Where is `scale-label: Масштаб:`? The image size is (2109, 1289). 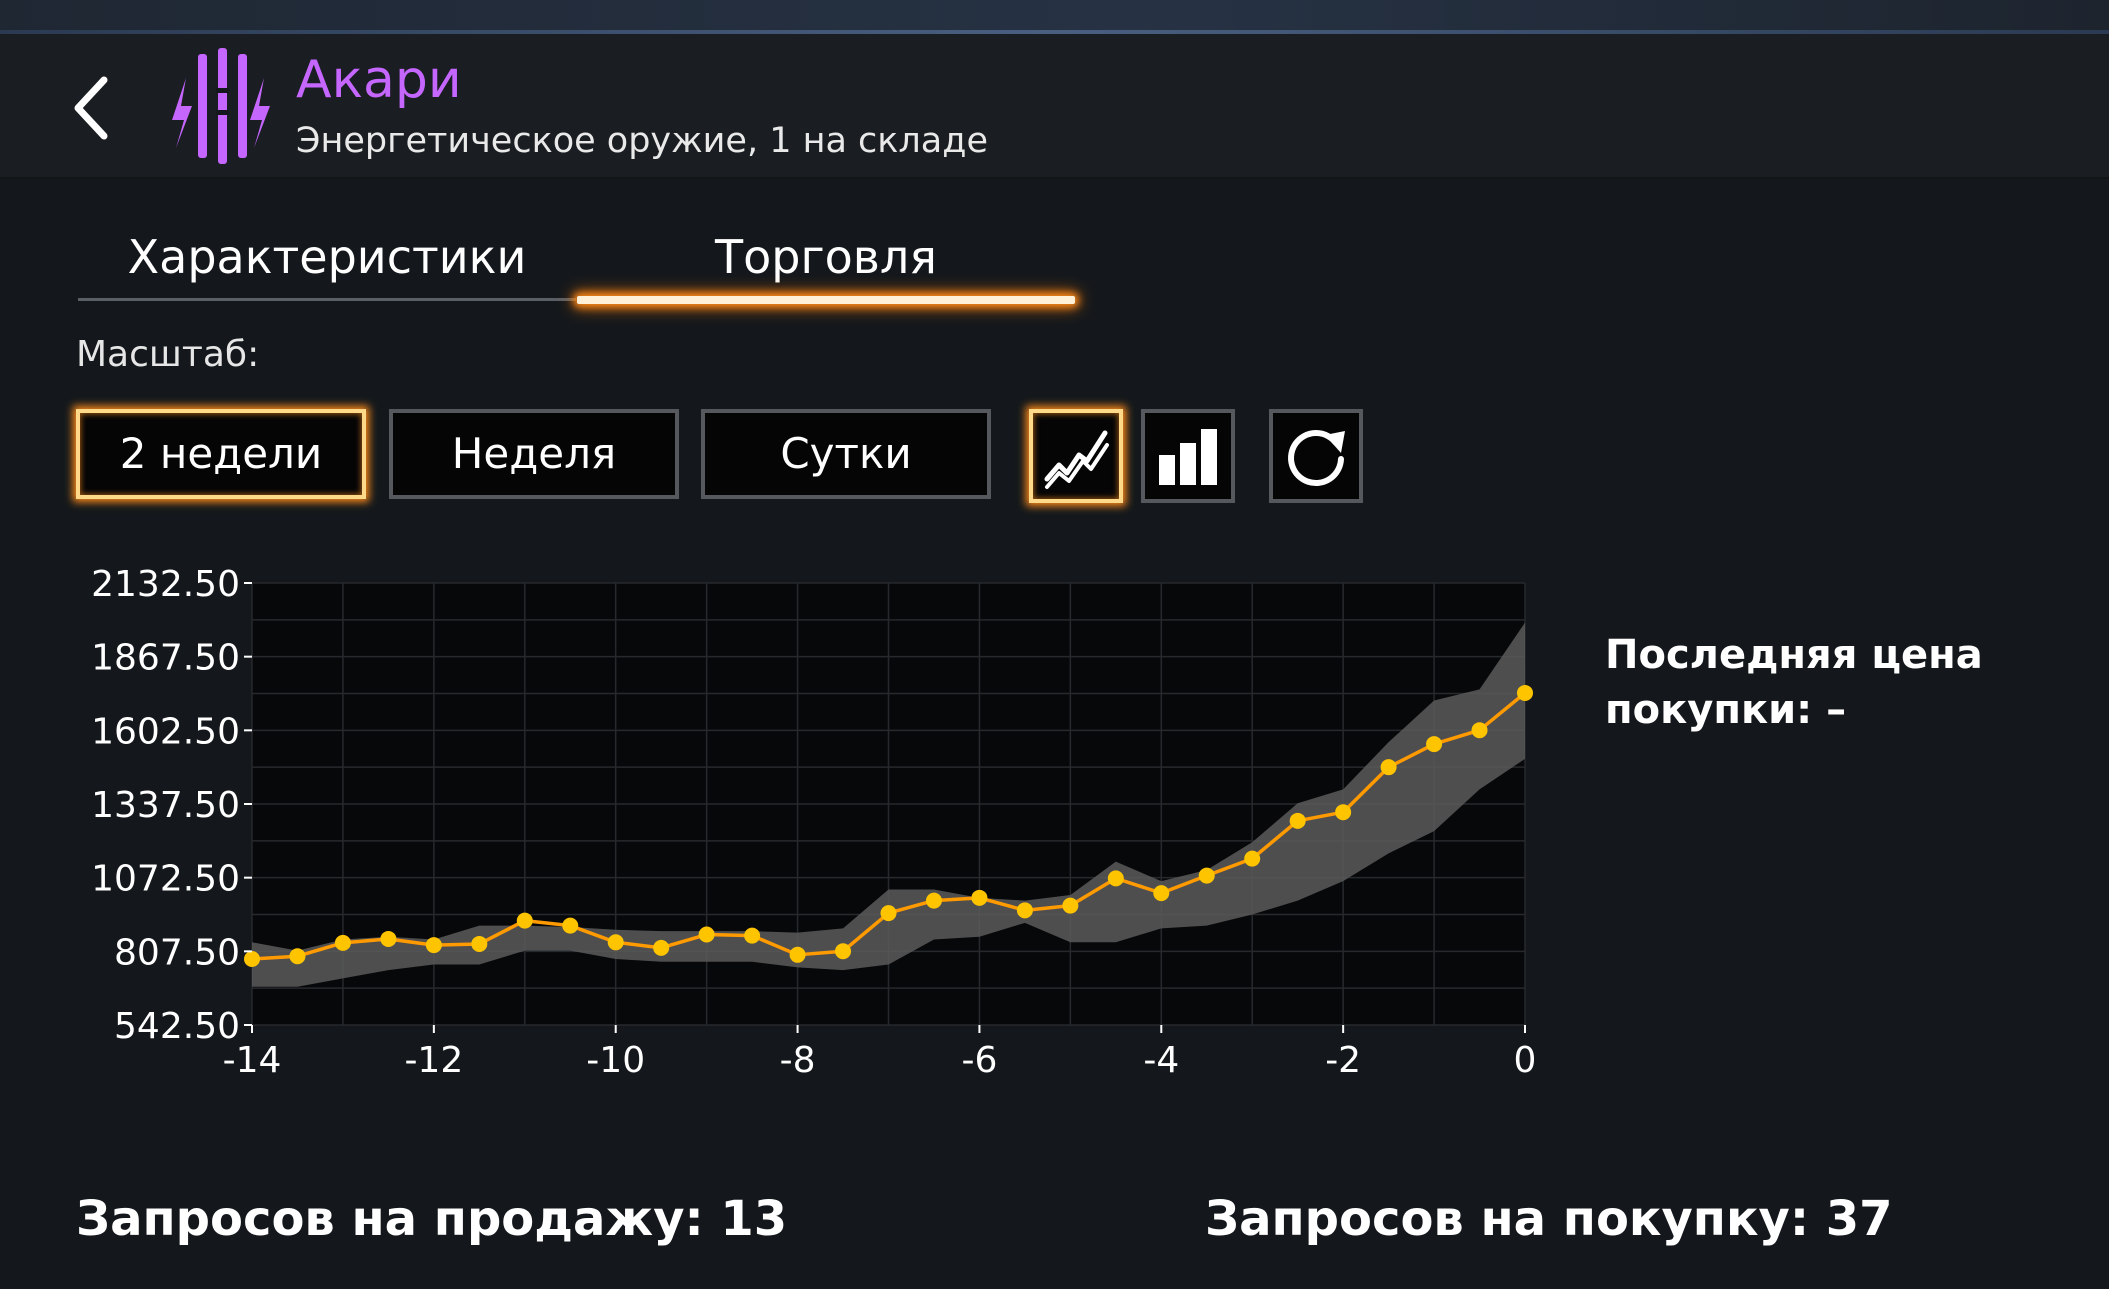
scale-label: Масштаб: is located at coordinates (168, 354).